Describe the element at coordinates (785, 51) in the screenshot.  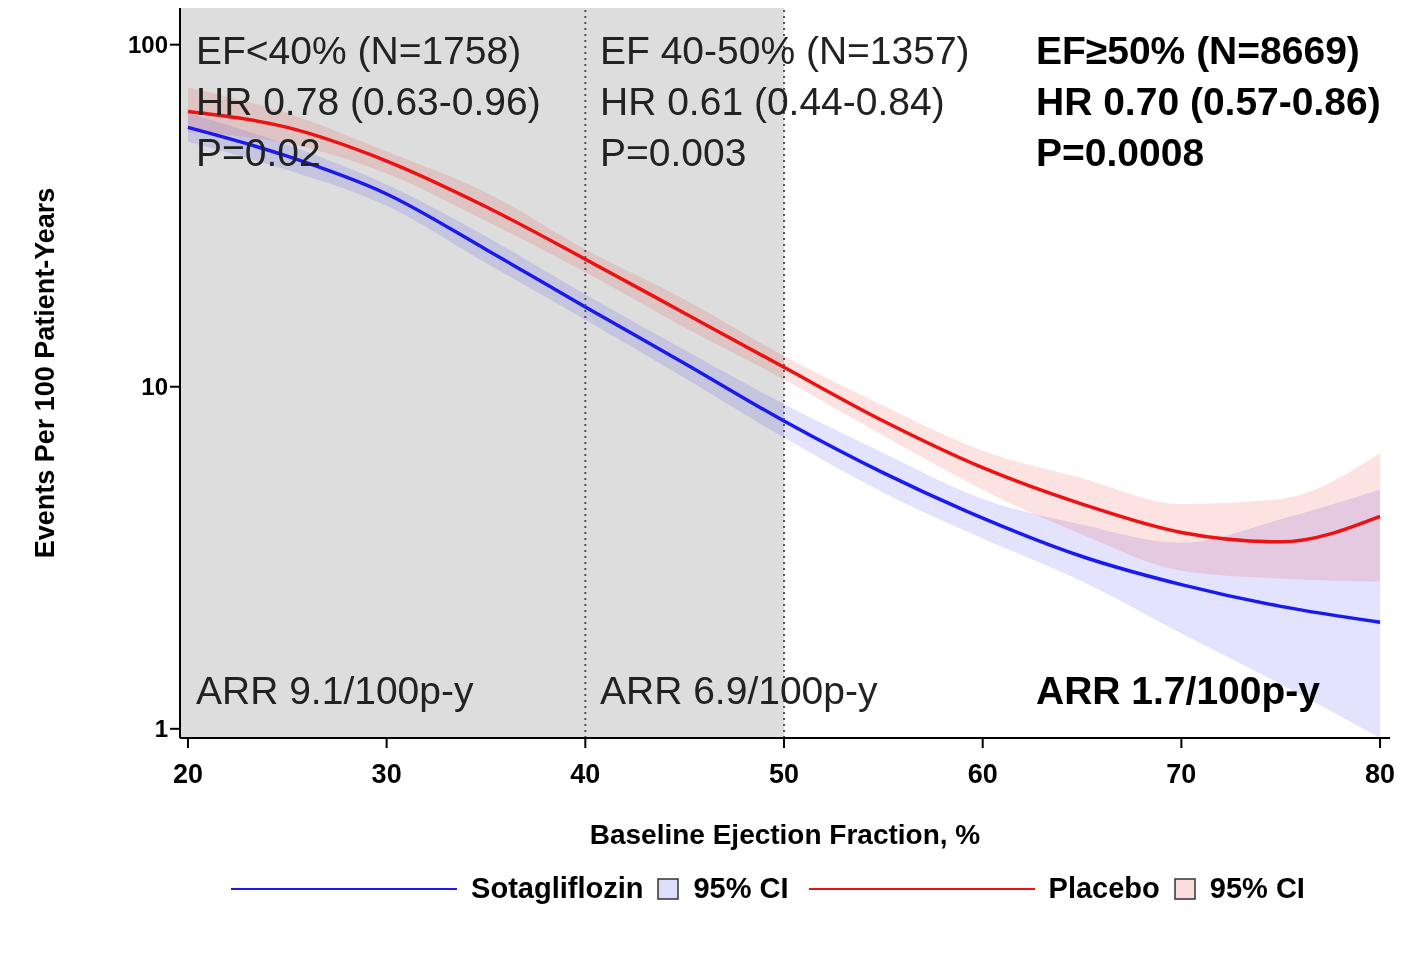
I see `annotation: EF 40-50% (N=1357)` at that location.